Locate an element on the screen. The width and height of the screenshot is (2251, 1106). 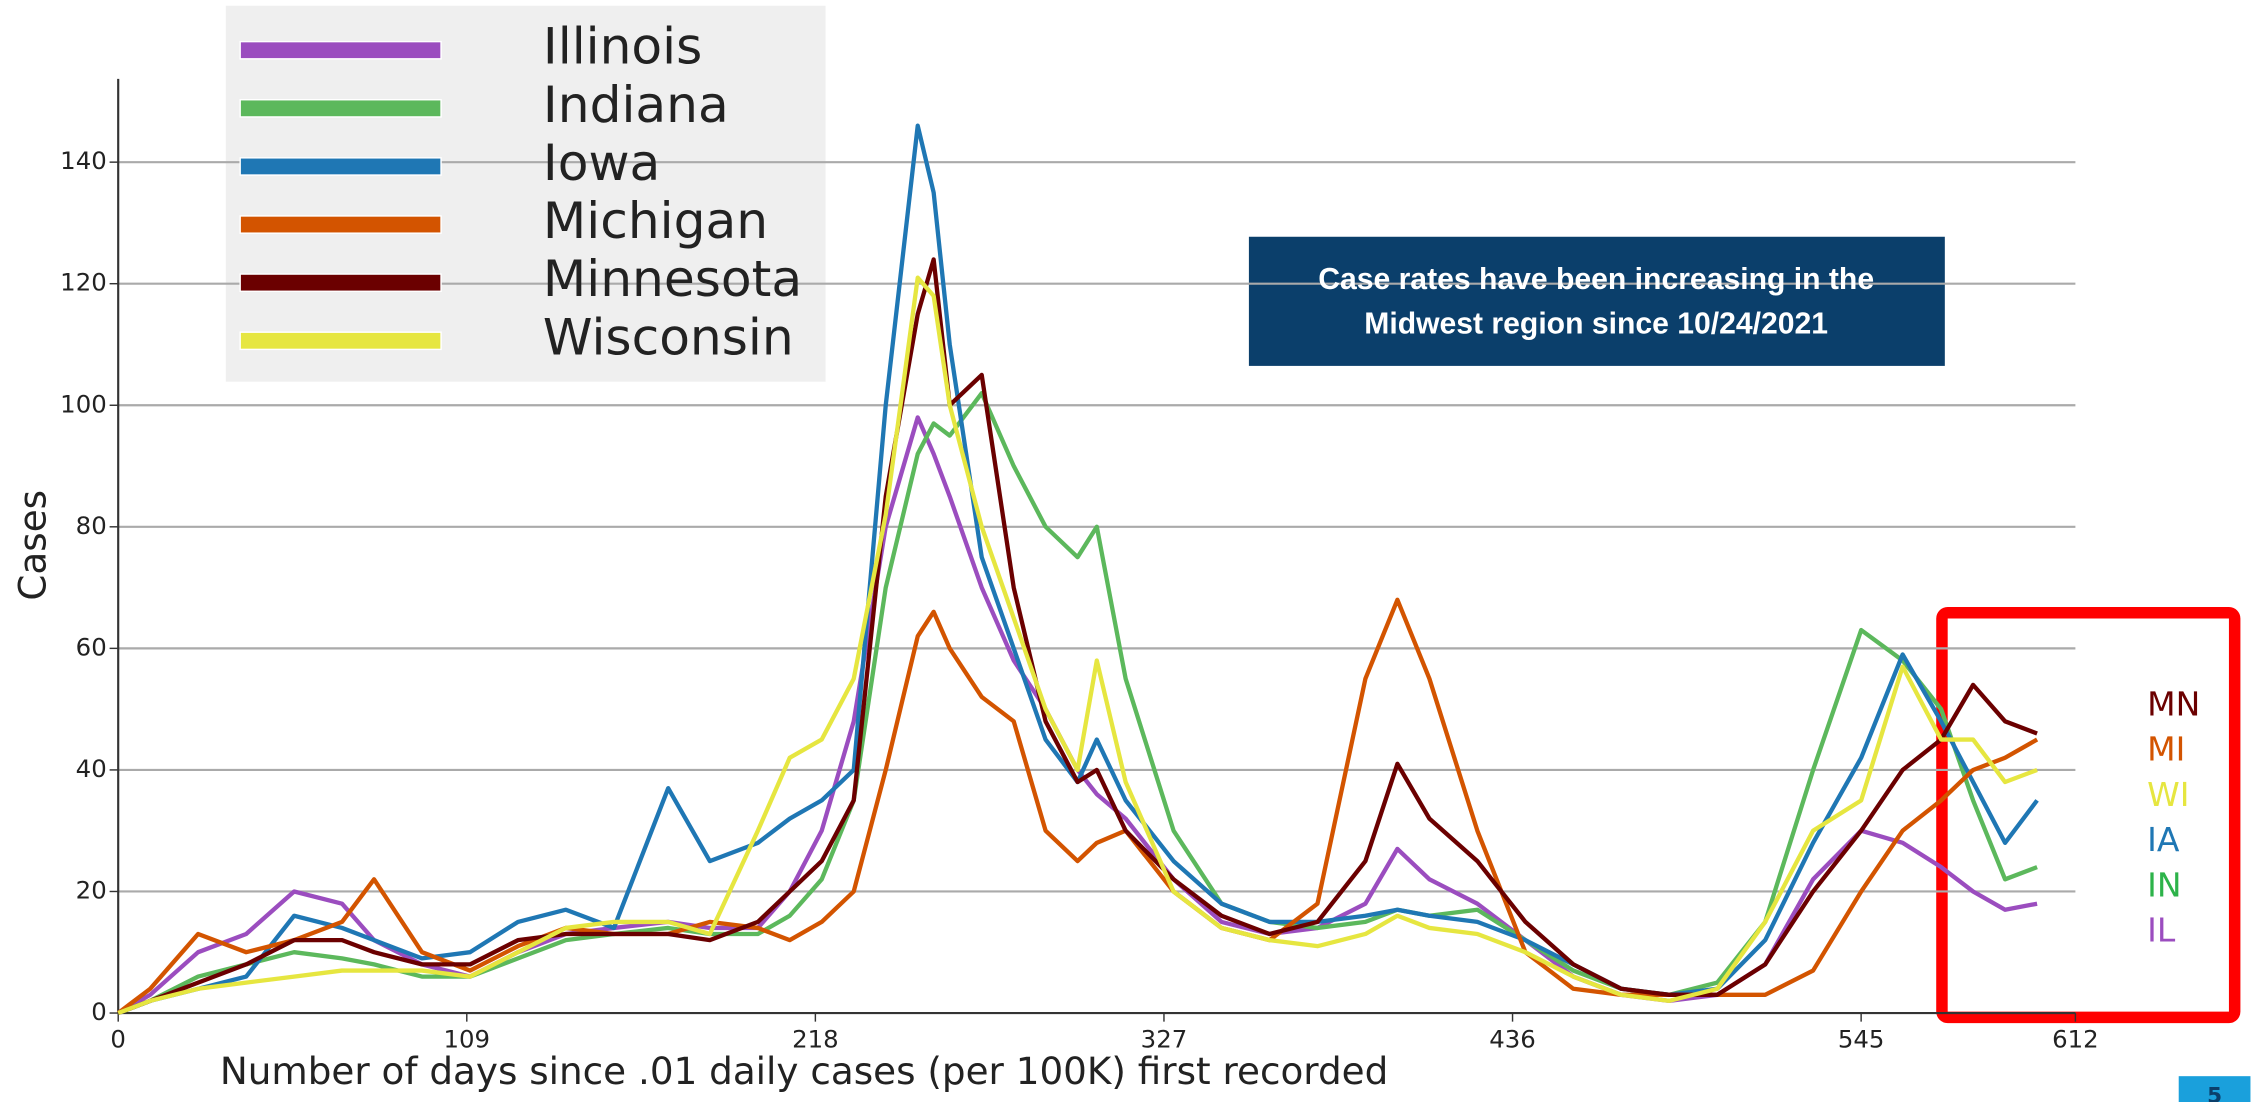
end-label: IN is located at coordinates (2164, 884).